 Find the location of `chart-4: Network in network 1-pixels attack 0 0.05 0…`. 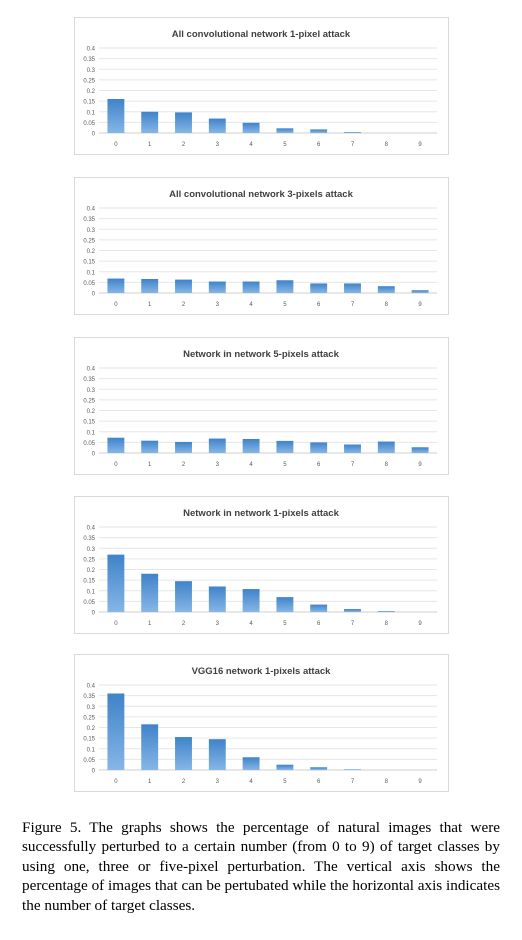

chart-4: Network in network 1-pixels attack 0 0.05 0… is located at coordinates (260, 567).